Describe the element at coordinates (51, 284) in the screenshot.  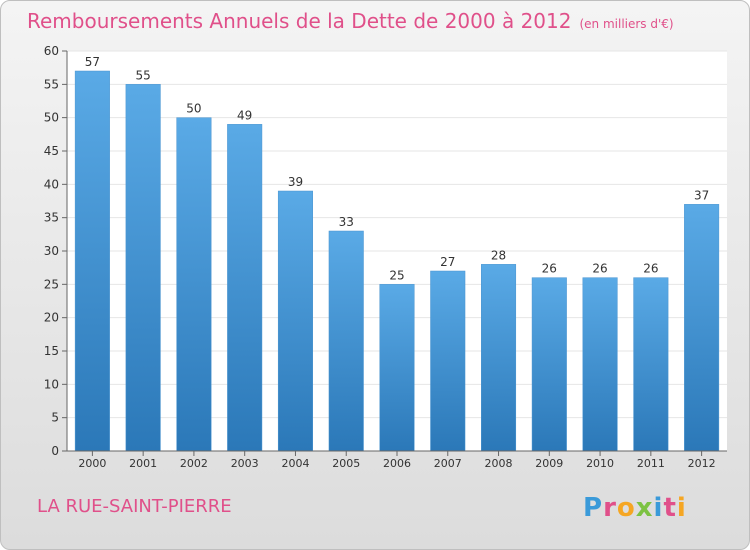
I see `y-tick-label: 25` at that location.